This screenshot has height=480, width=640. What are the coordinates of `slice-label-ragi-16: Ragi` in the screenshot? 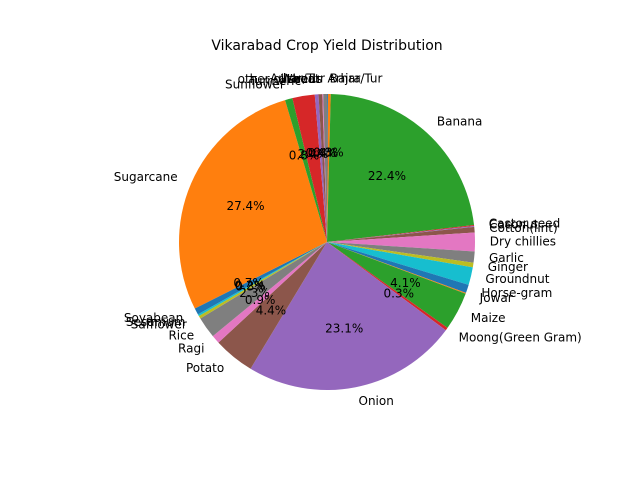 It's located at (191, 349).